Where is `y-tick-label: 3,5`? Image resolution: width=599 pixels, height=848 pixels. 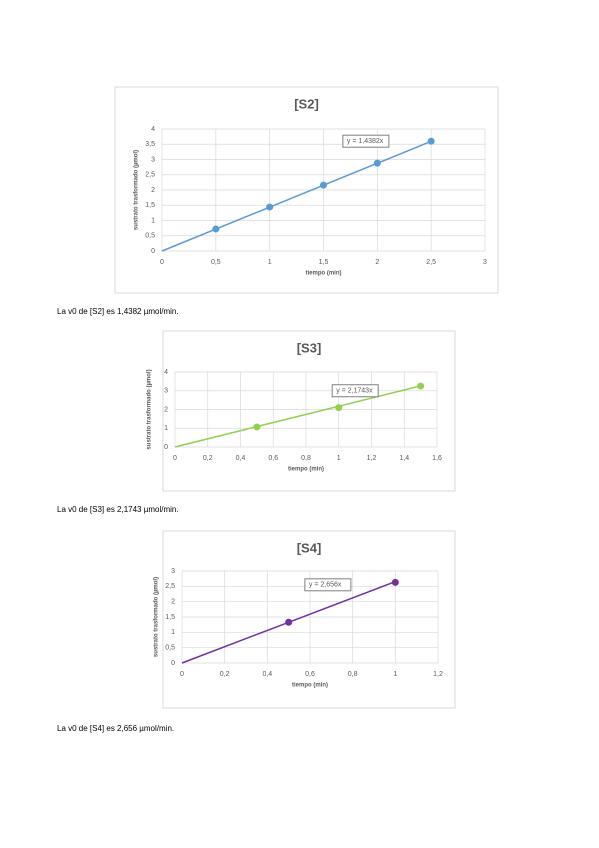
y-tick-label: 3,5 is located at coordinates (150, 144).